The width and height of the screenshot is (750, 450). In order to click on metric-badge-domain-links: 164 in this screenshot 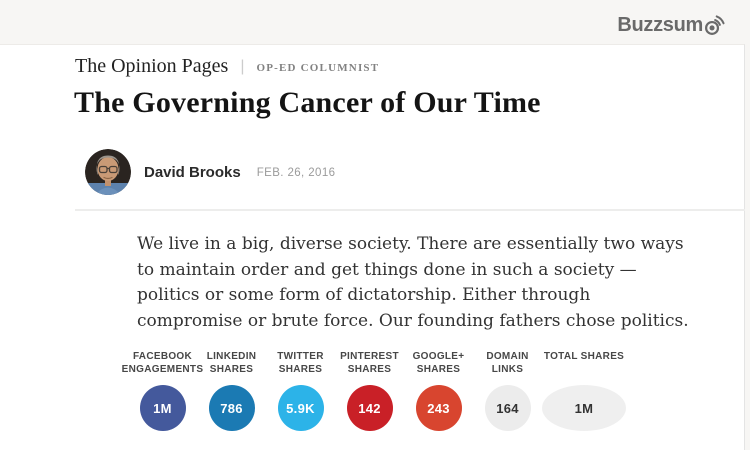, I will do `click(507, 408)`.